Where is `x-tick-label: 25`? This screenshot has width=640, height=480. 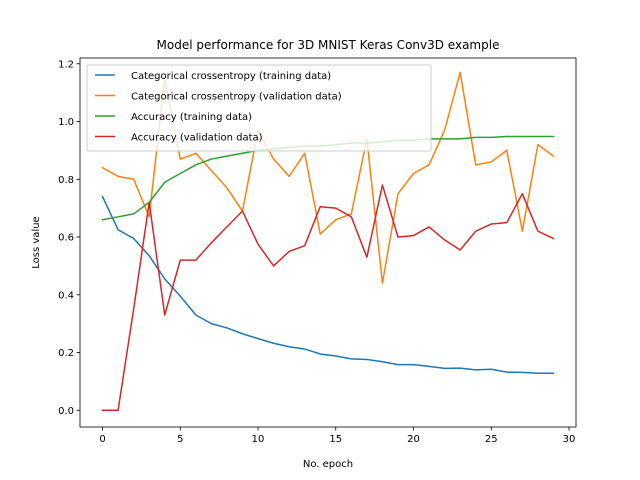 x-tick-label: 25 is located at coordinates (491, 439).